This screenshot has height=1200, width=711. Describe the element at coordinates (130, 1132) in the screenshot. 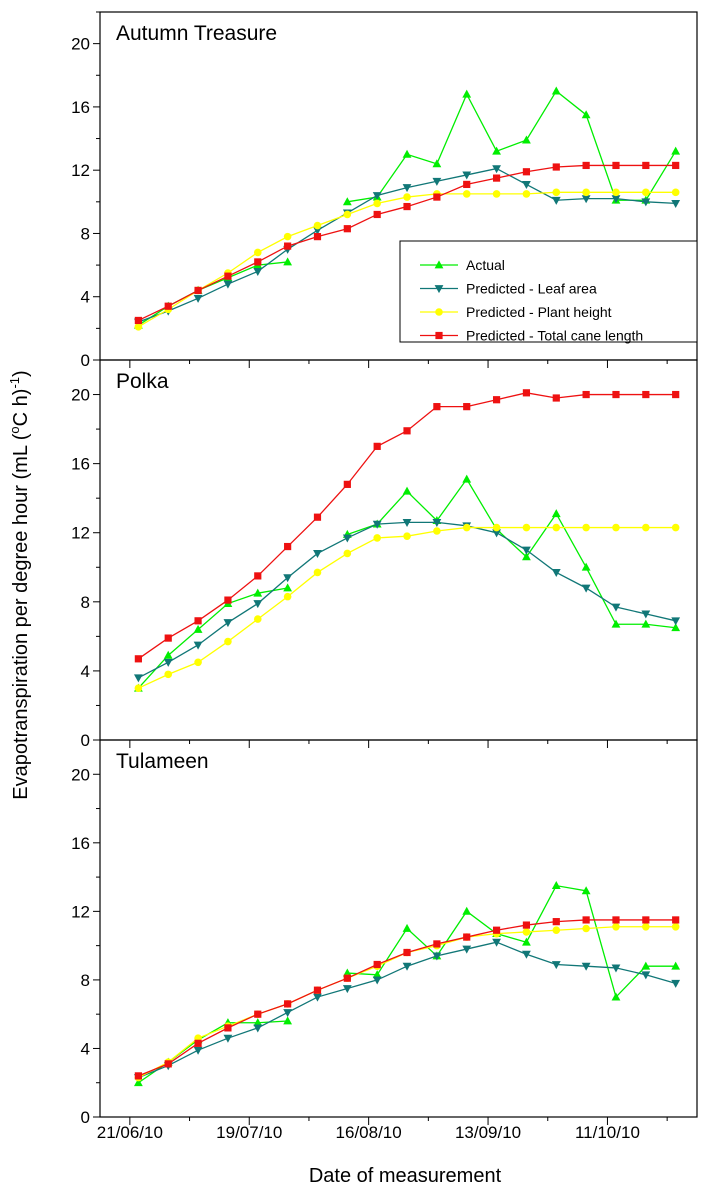

I see `x-tick-label: 21/06/10` at that location.